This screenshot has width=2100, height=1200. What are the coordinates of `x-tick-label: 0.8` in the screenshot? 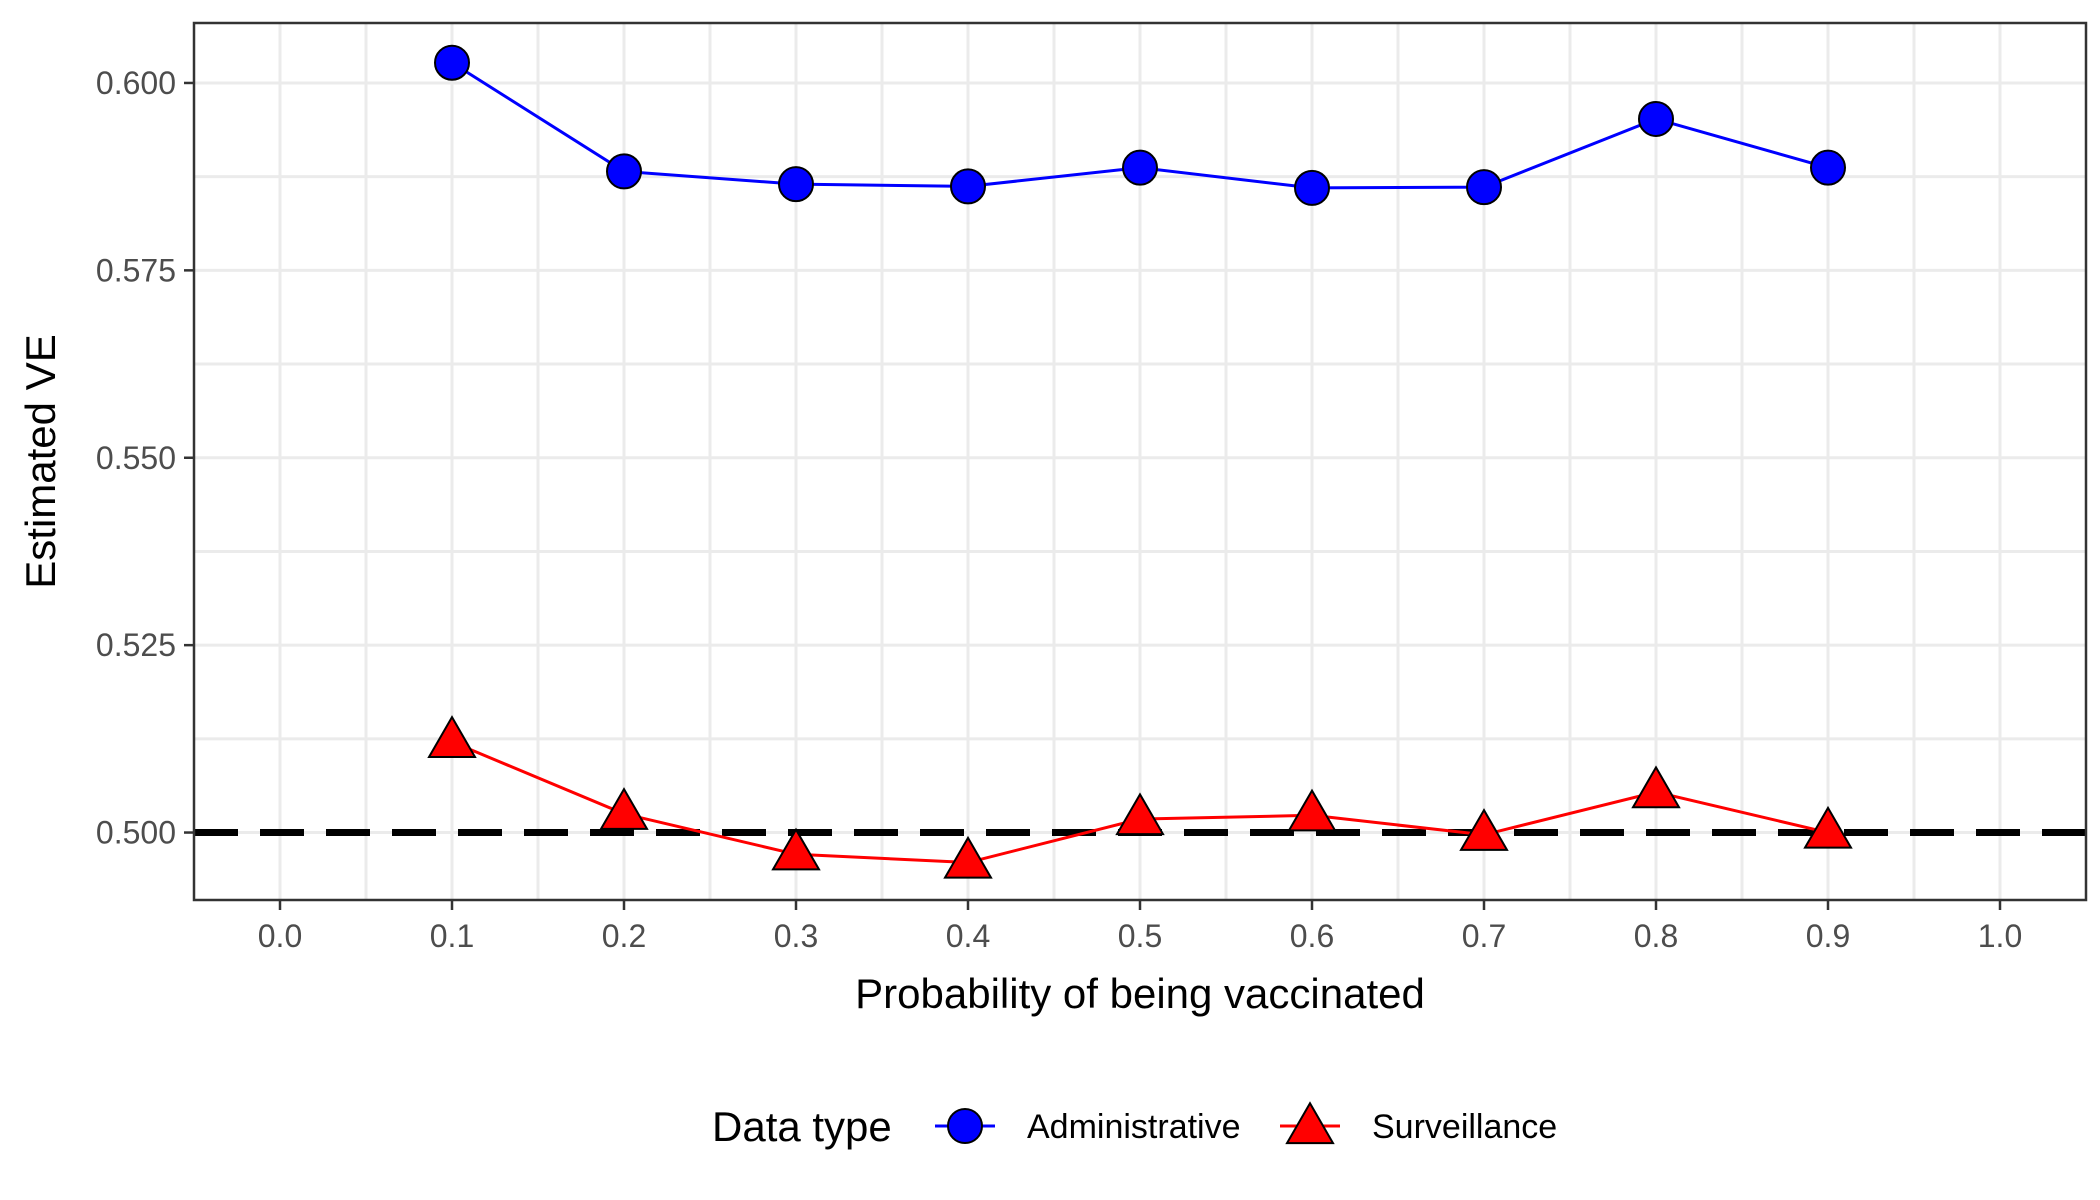 It's located at (1656, 936).